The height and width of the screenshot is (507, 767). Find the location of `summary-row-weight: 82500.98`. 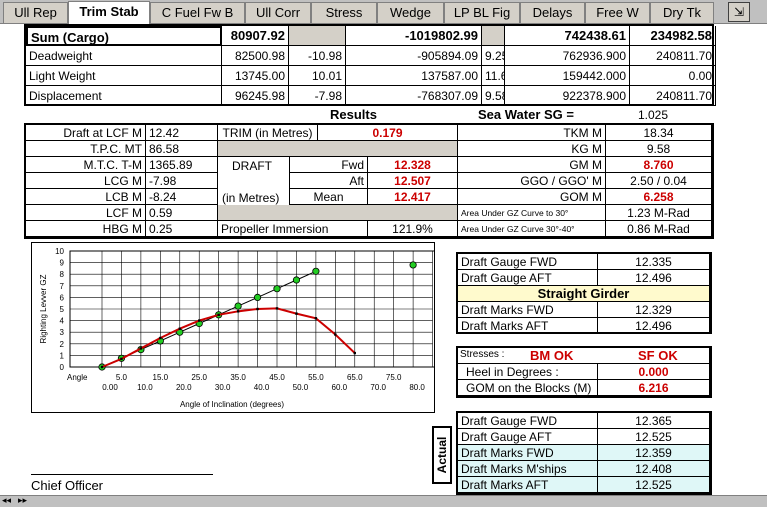

summary-row-weight: 82500.98 is located at coordinates (255, 56).